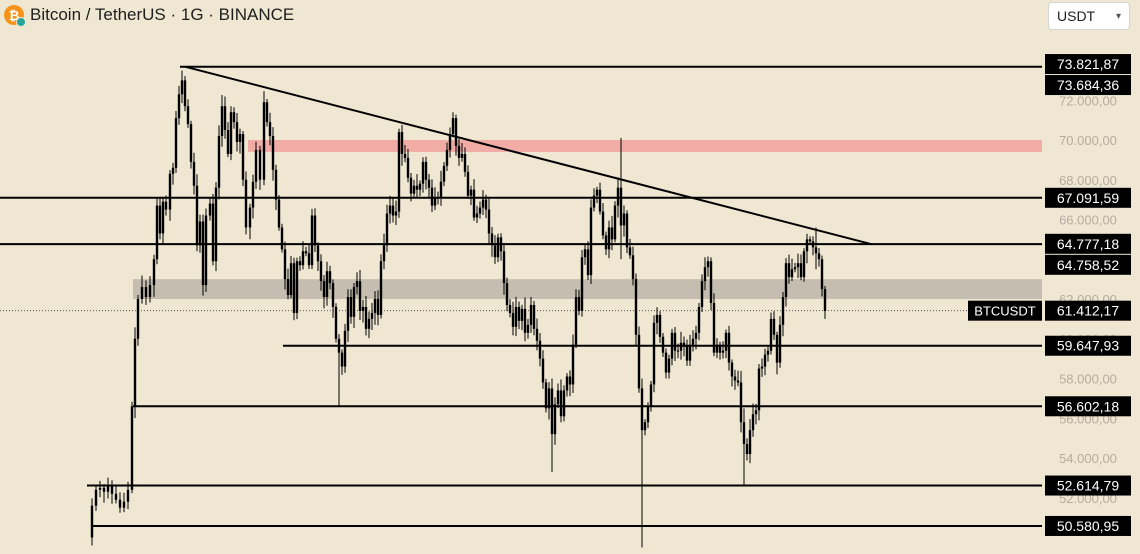  Describe the element at coordinates (645, 146) in the screenshot. I see `resistance-zone` at that location.